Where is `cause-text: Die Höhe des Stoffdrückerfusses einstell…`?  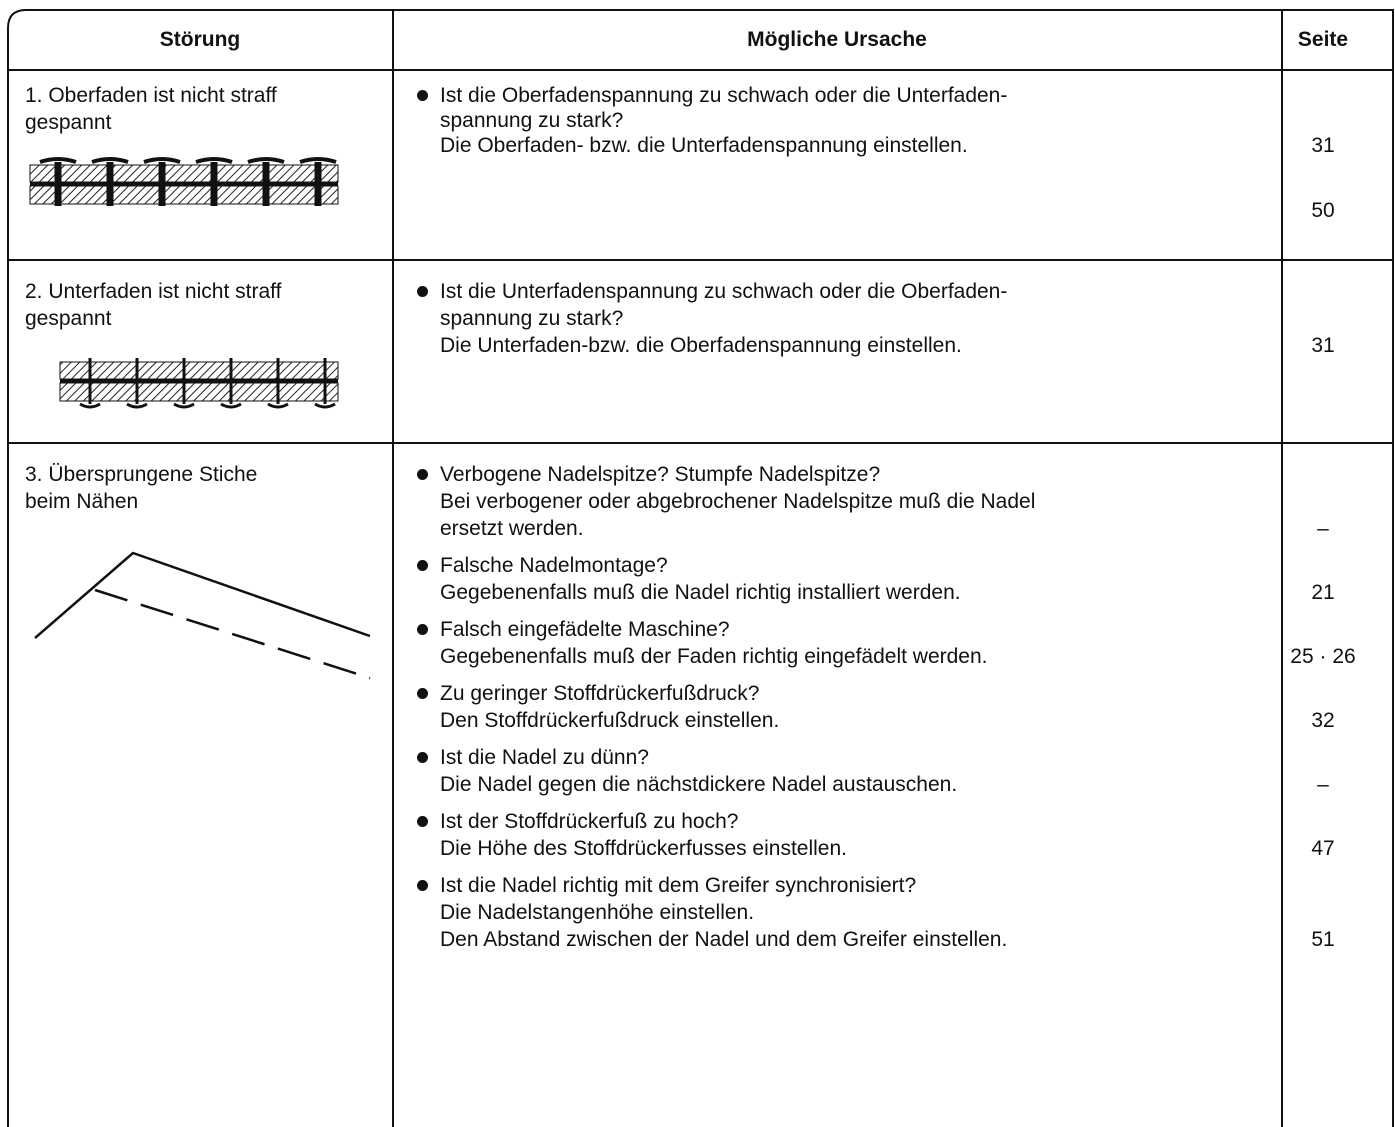 cause-text: Die Höhe des Stoffdrückerfusses einstell… is located at coordinates (643, 848).